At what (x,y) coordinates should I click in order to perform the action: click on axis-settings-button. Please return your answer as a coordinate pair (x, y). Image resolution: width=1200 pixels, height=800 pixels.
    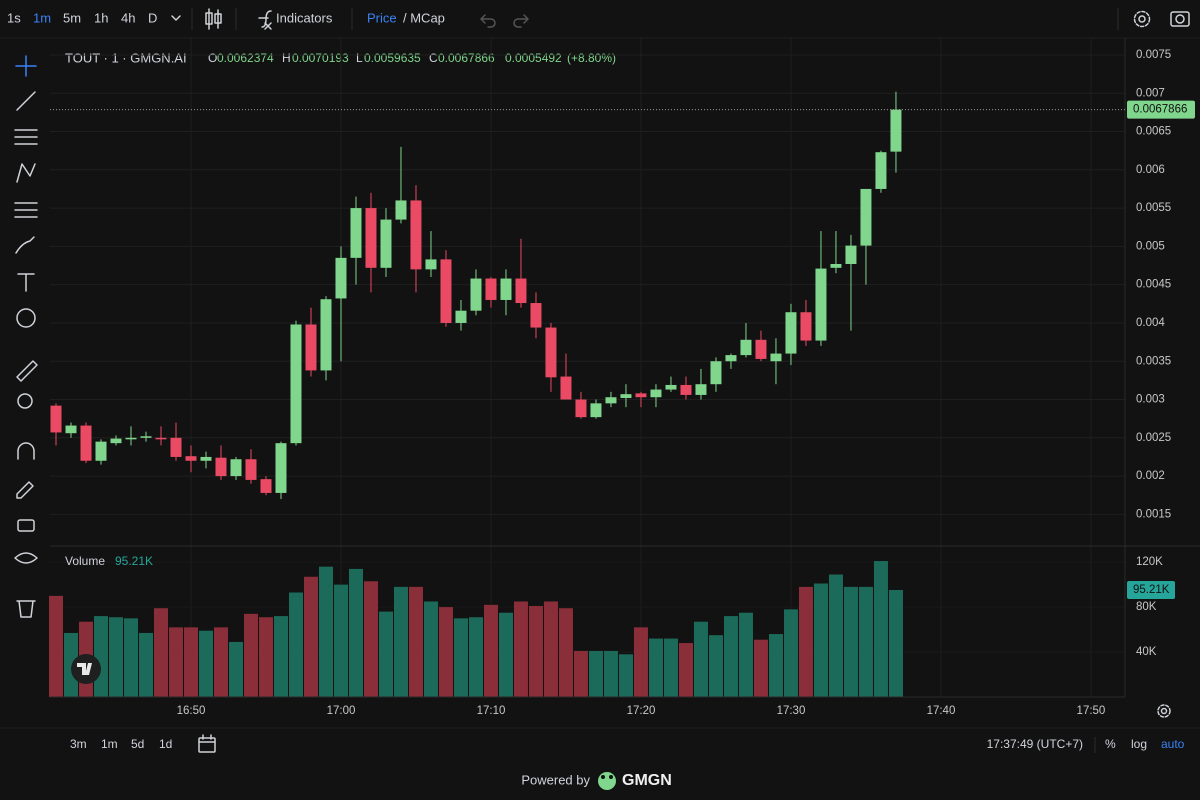
    Looking at the image, I should click on (1164, 711).